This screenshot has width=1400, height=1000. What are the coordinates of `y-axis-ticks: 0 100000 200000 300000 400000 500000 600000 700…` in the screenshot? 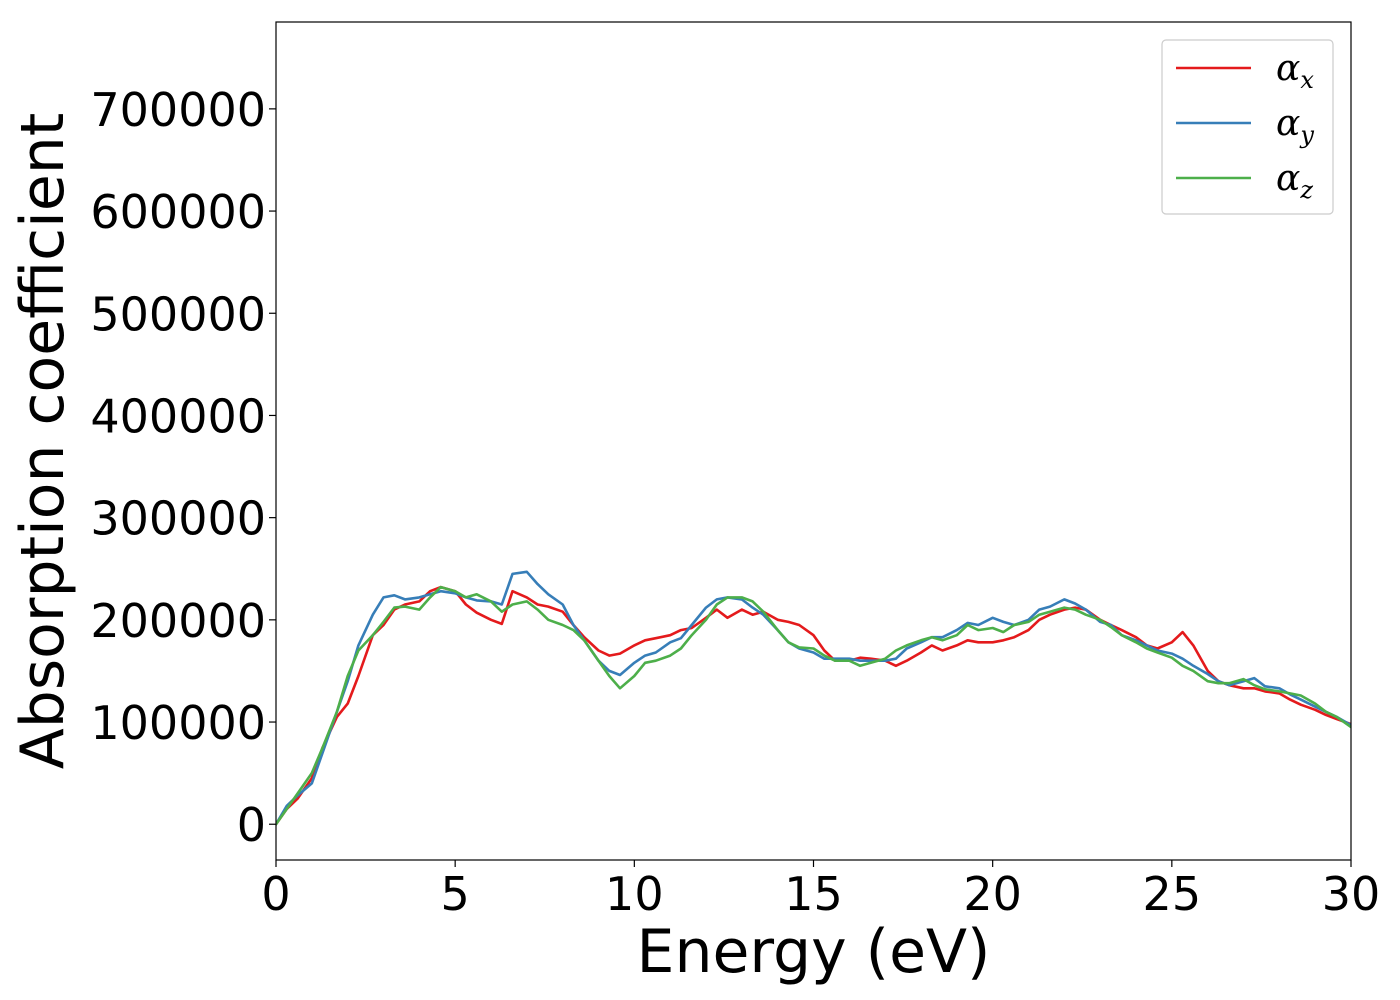 It's located at (183, 467).